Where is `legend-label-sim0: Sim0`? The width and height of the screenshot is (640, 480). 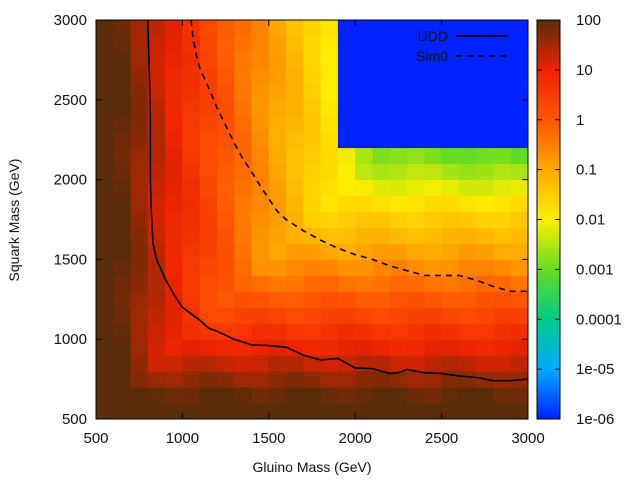
legend-label-sim0: Sim0 is located at coordinates (432, 56).